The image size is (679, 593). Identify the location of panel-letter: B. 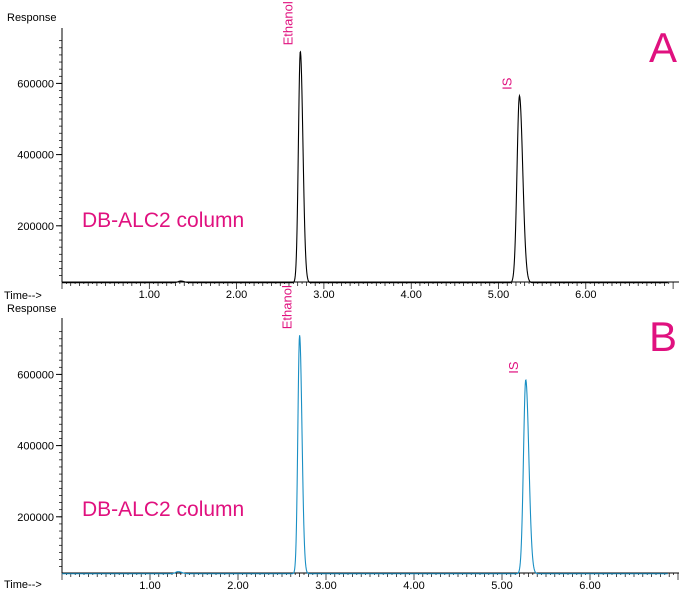
(663, 336).